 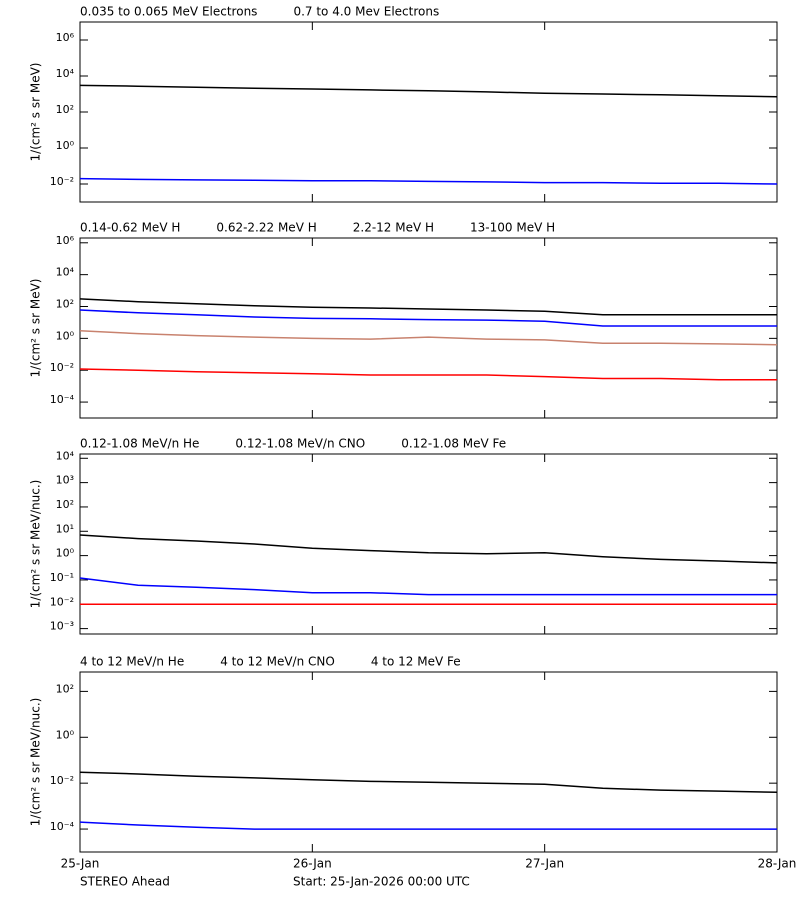 What do you see at coordinates (65, 480) in the screenshot?
I see `y-tick-label: 10³` at bounding box center [65, 480].